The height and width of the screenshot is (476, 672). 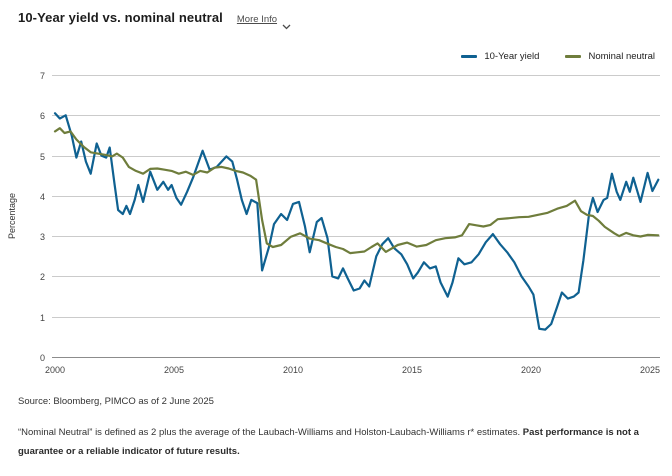 What do you see at coordinates (621, 56) in the screenshot?
I see `legend-label: Nominal neutral` at bounding box center [621, 56].